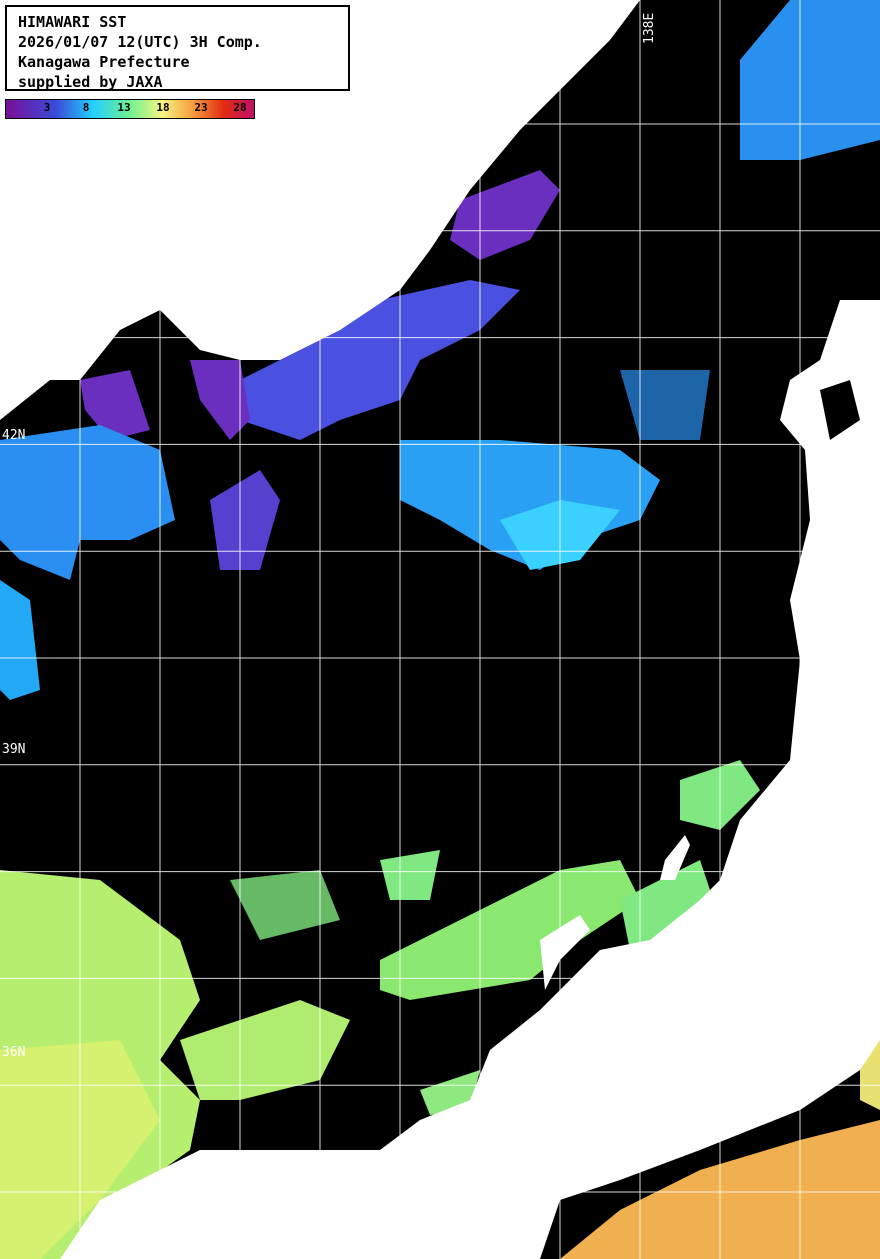 The image size is (880, 1259). Describe the element at coordinates (649, 28) in the screenshot. I see `lon-label-138e: 138E` at that location.